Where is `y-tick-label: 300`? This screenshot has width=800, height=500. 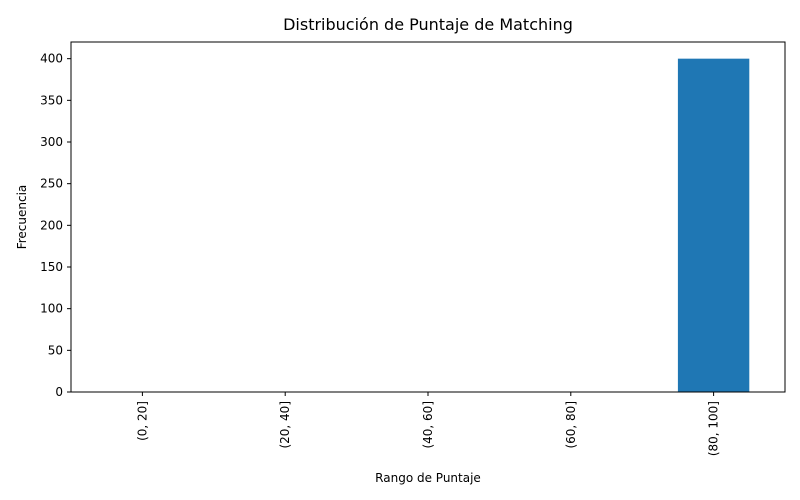
y-tick-label: 300 is located at coordinates (51, 142).